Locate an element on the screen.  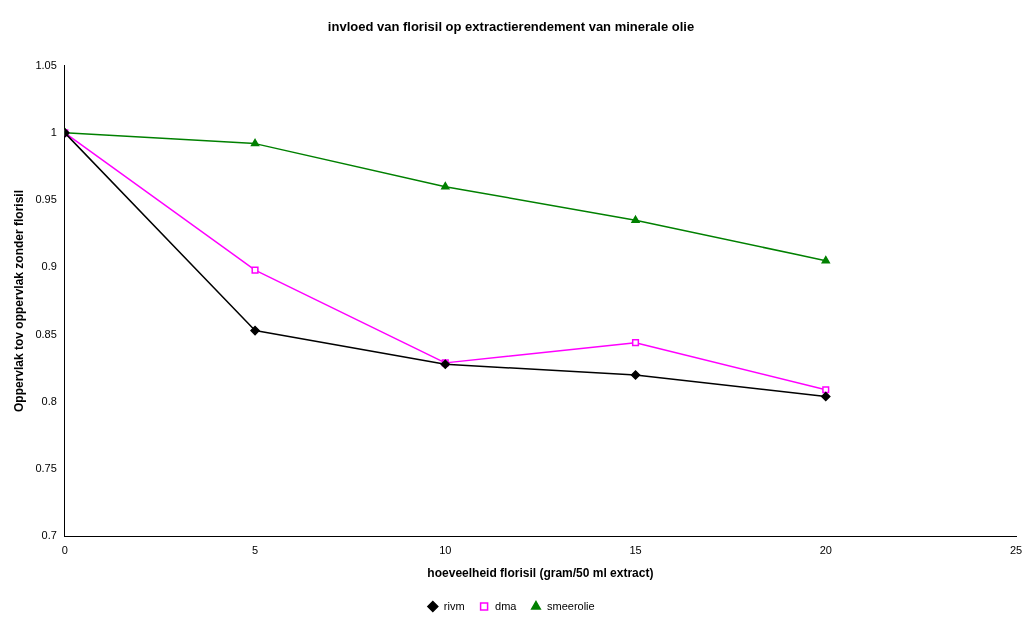
x-axis-title: hoeveelheid florisil (gram/50 ml extract) is located at coordinates (540, 573).